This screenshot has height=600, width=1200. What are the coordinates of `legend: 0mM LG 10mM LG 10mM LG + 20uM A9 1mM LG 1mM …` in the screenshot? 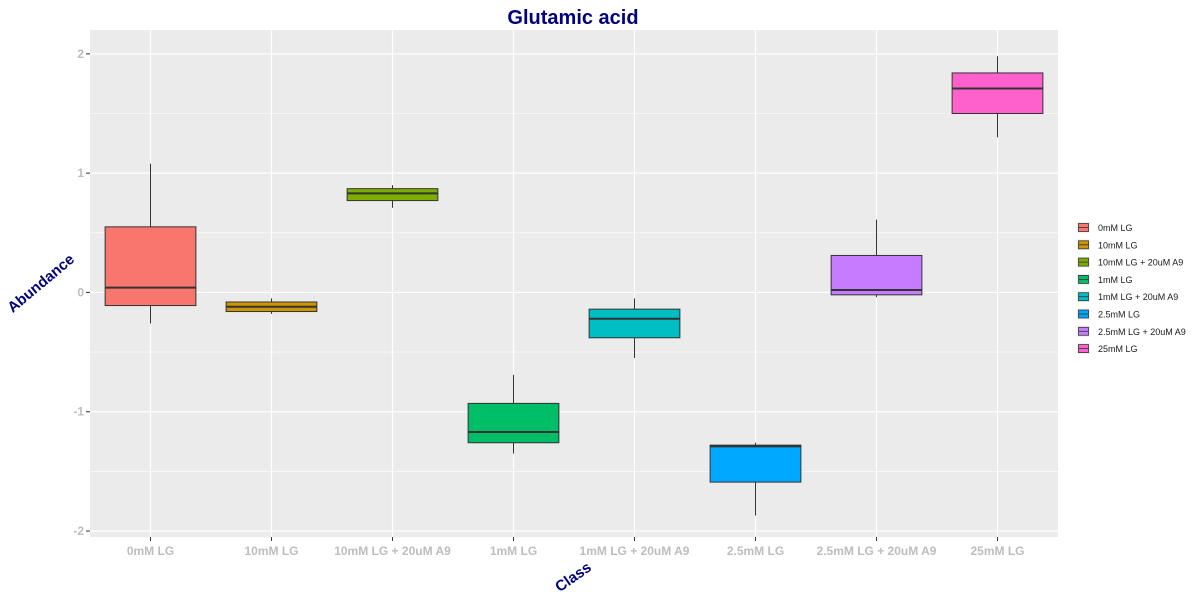 It's located at (1131, 288).